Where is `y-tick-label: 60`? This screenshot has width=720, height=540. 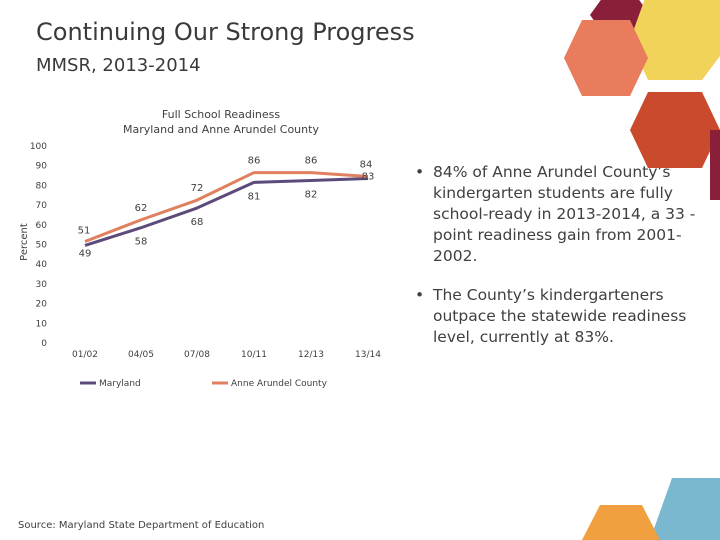
y-tick-label: 60 is located at coordinates (42, 226).